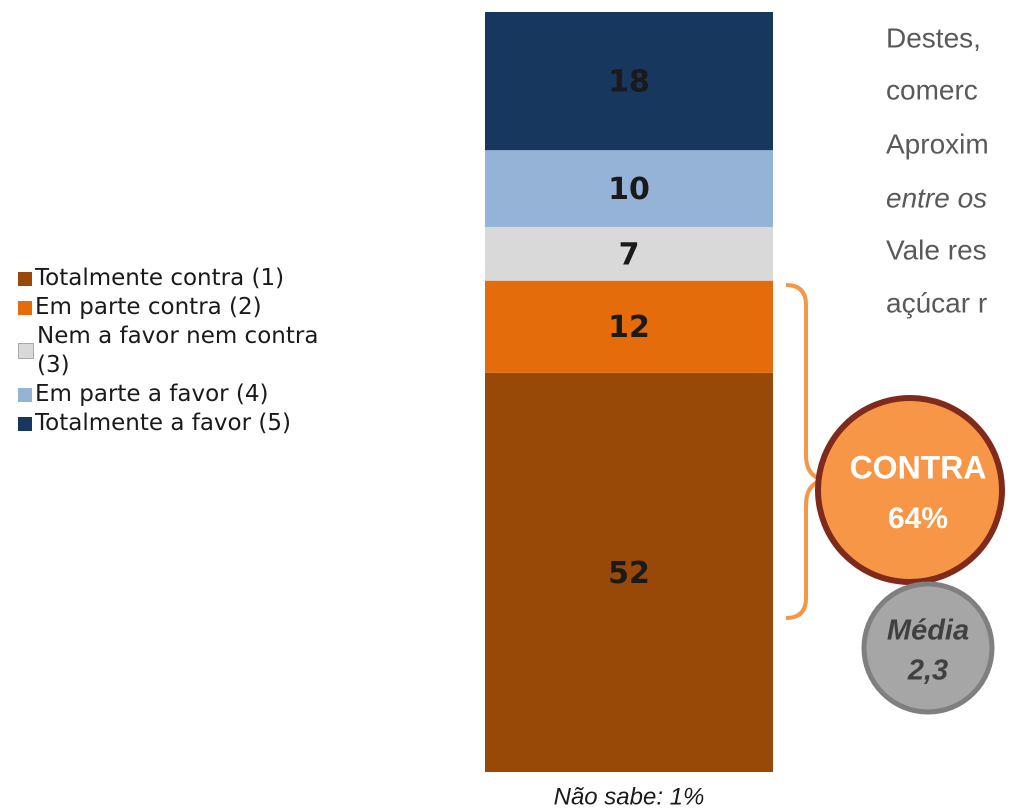 This screenshot has width=1015, height=811. Describe the element at coordinates (936, 249) in the screenshot. I see `side-text: Vale res` at that location.